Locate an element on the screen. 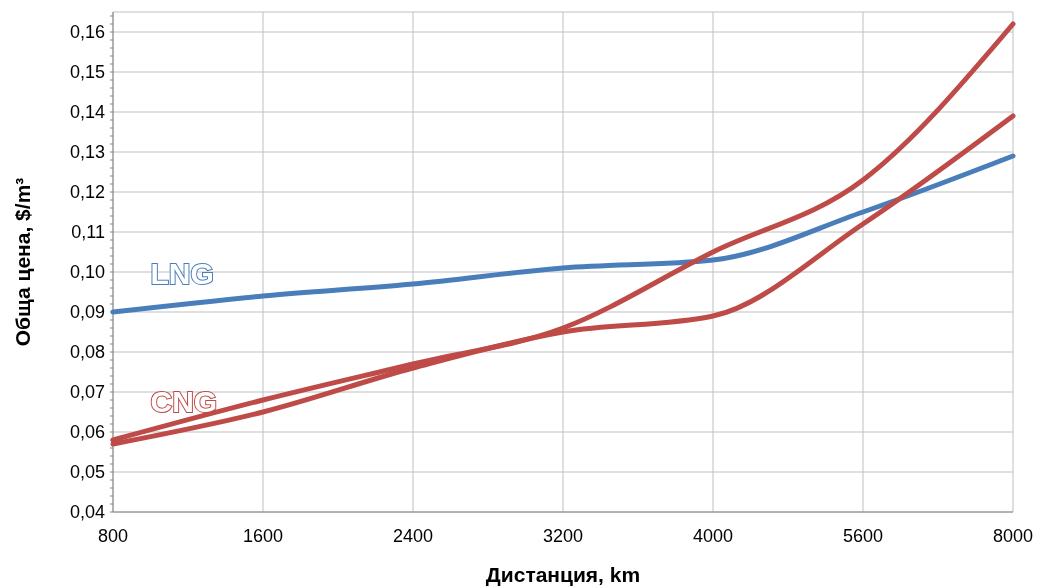 This screenshot has width=1041, height=588. y-tick-label: 0,09 is located at coordinates (87, 312).